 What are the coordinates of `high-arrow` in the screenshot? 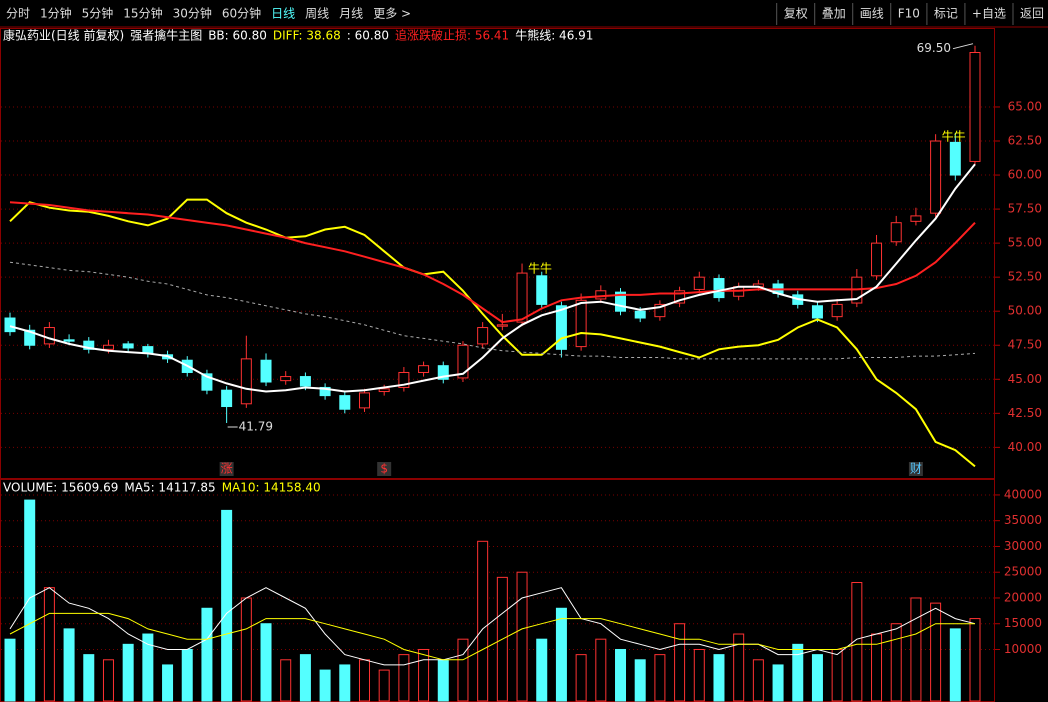 It's located at (963, 46).